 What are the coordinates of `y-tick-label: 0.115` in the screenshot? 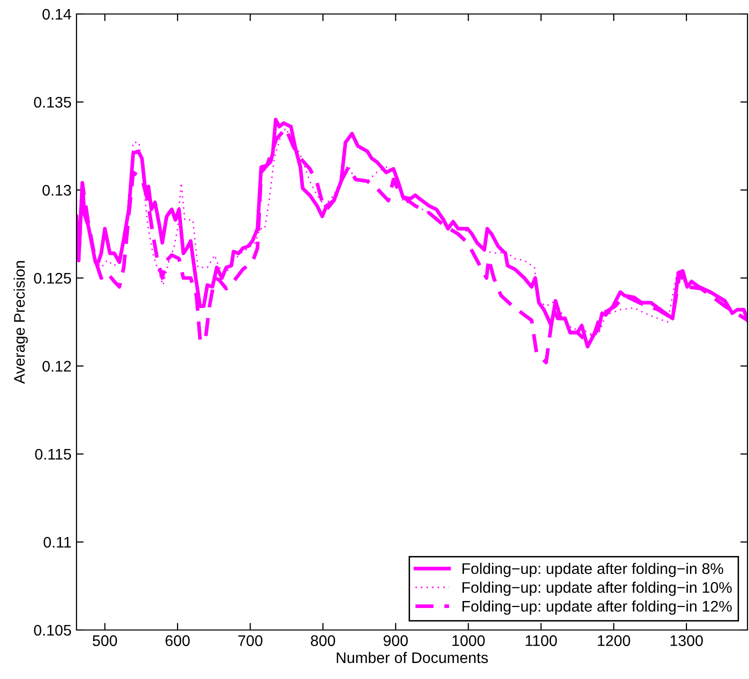 It's located at (53, 454).